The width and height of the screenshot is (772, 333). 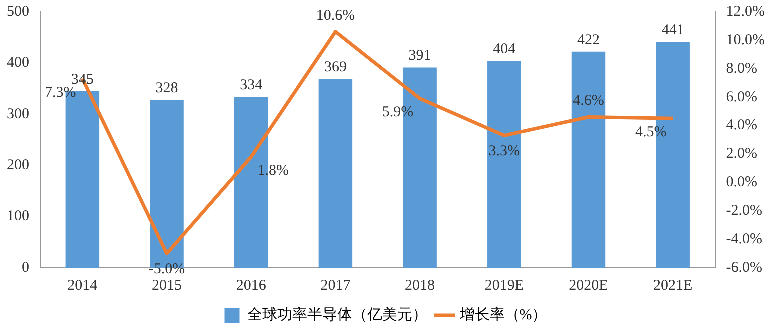 What do you see at coordinates (588, 101) in the screenshot?
I see `data-label: 4.6%` at bounding box center [588, 101].